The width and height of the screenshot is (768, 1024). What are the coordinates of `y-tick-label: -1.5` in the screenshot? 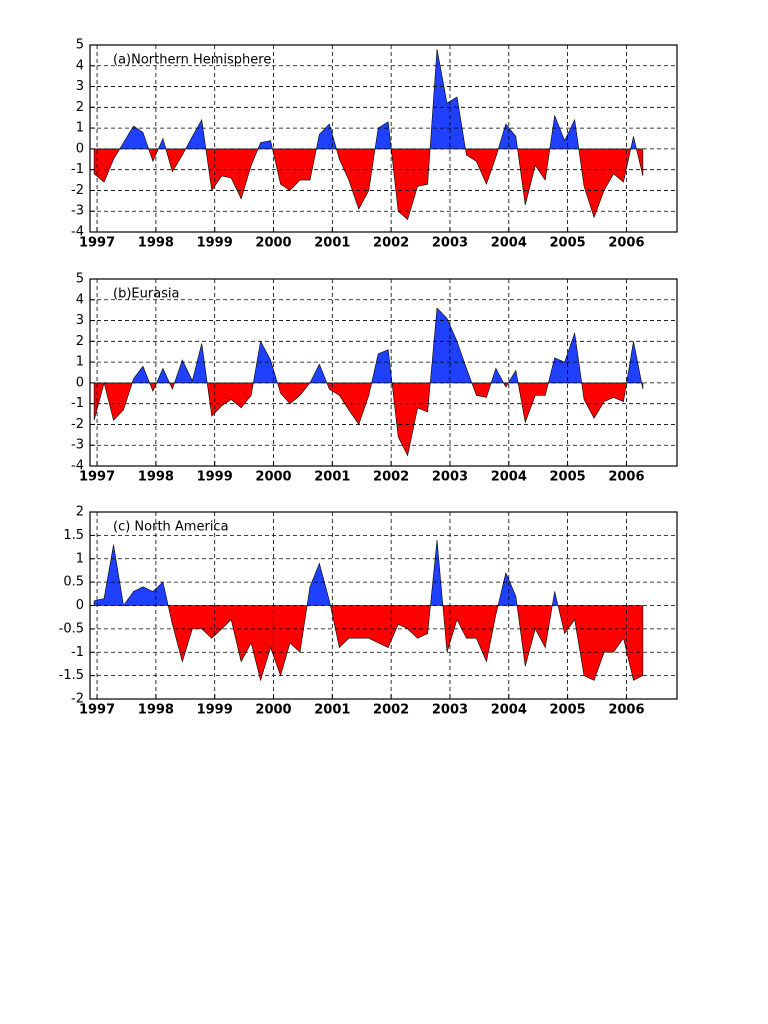 It's located at (71, 675).